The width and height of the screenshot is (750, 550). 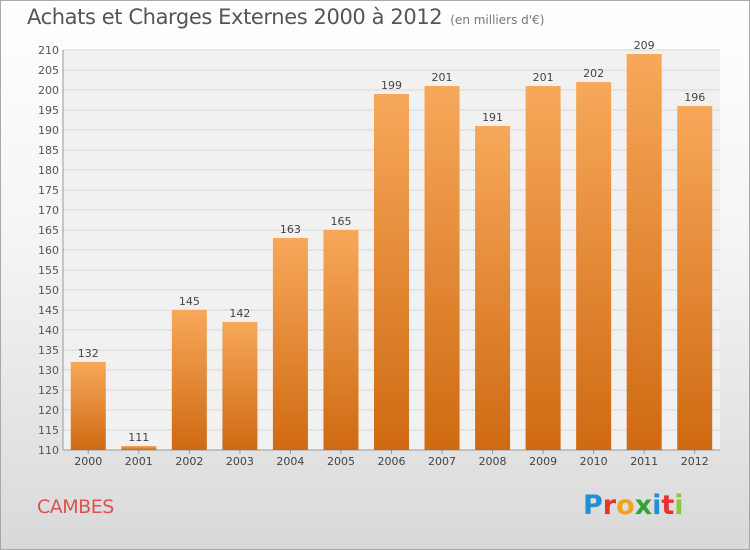 What do you see at coordinates (239, 313) in the screenshot?
I see `value-label: 142` at bounding box center [239, 313].